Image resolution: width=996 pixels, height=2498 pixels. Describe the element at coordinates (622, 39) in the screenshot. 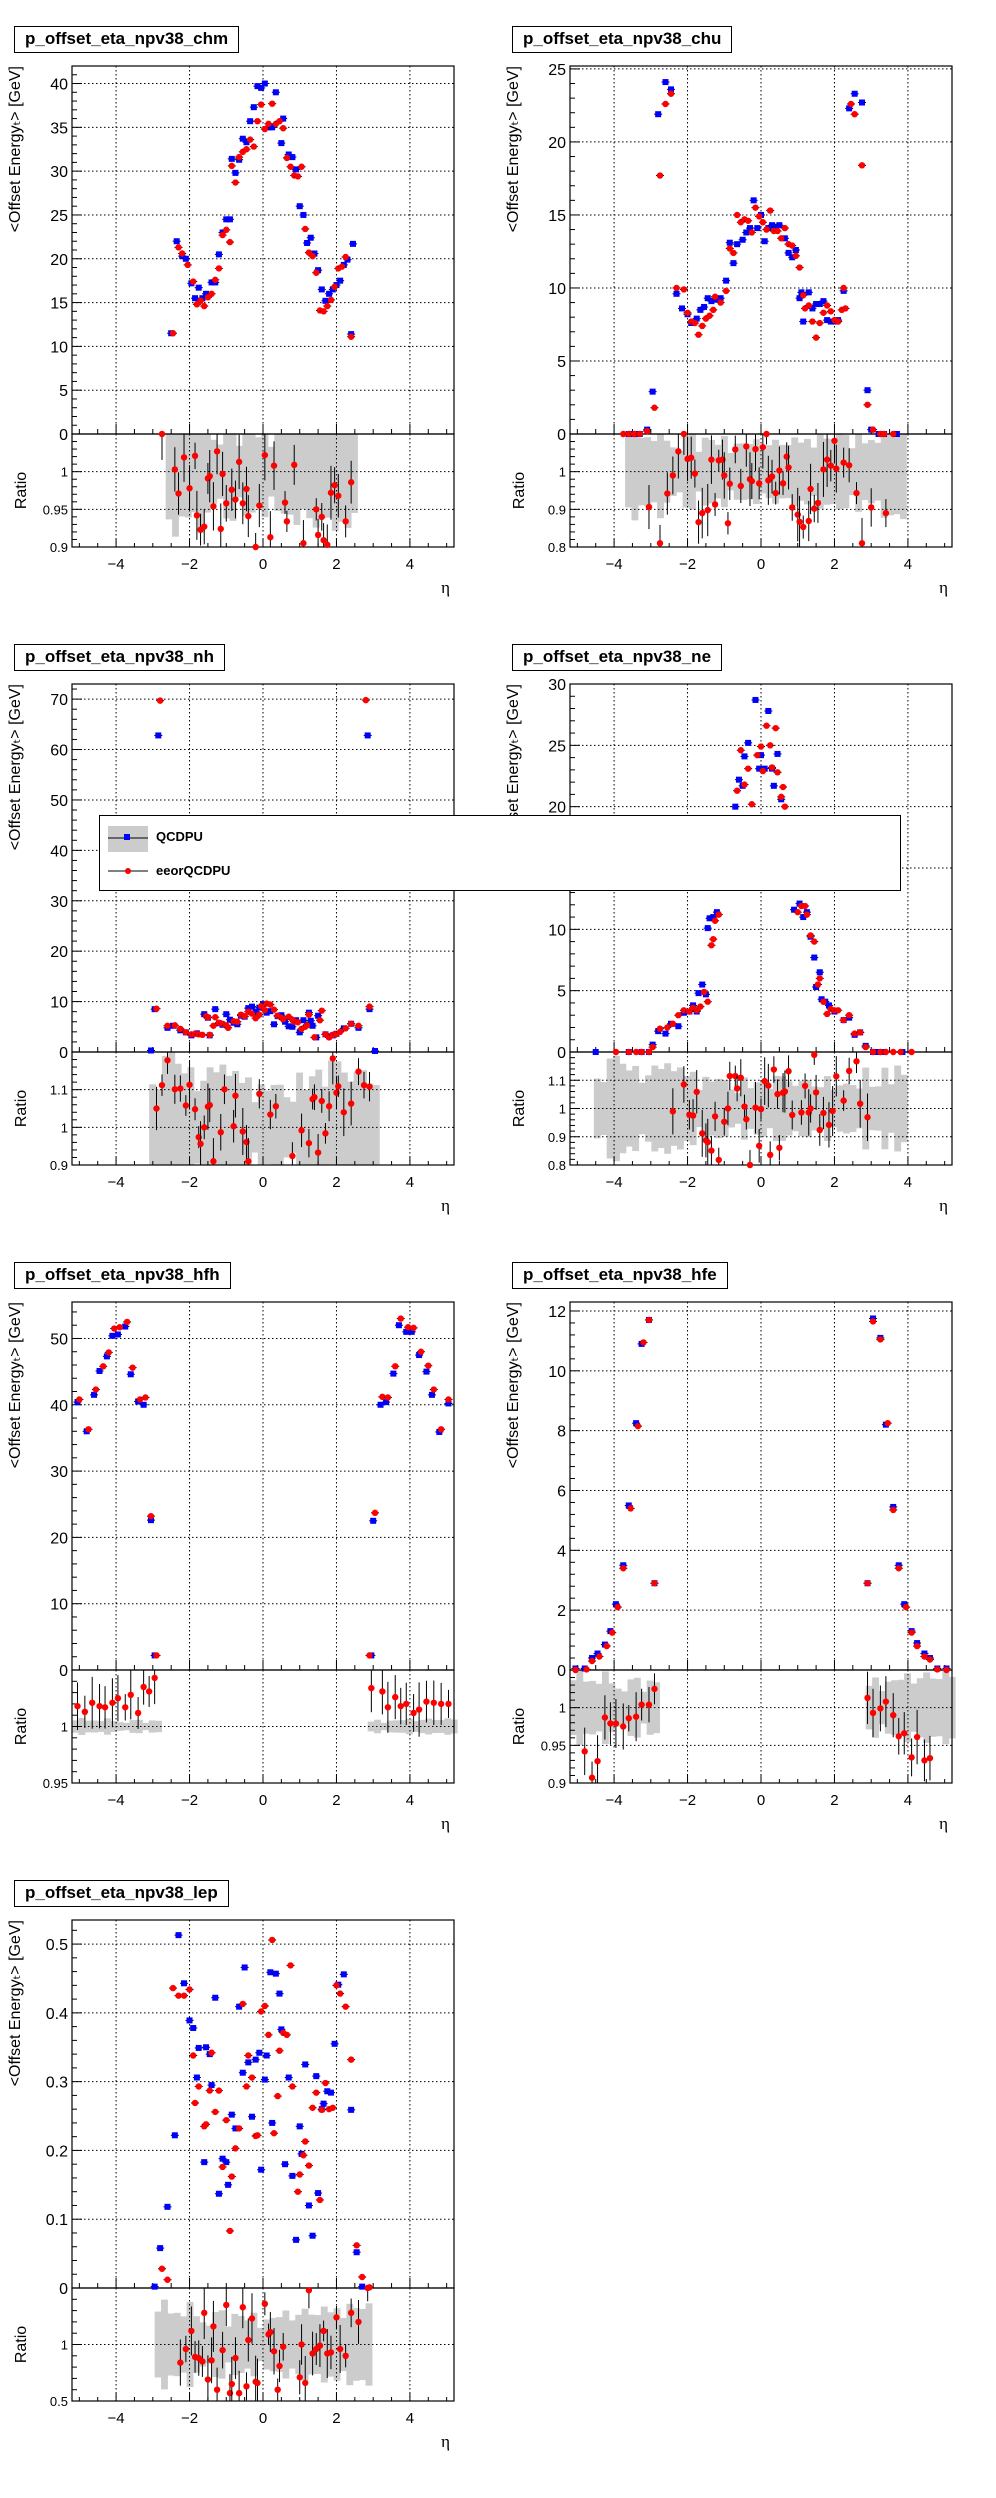

I see `panel-title: p_offset_eta_npv38_chu` at that location.